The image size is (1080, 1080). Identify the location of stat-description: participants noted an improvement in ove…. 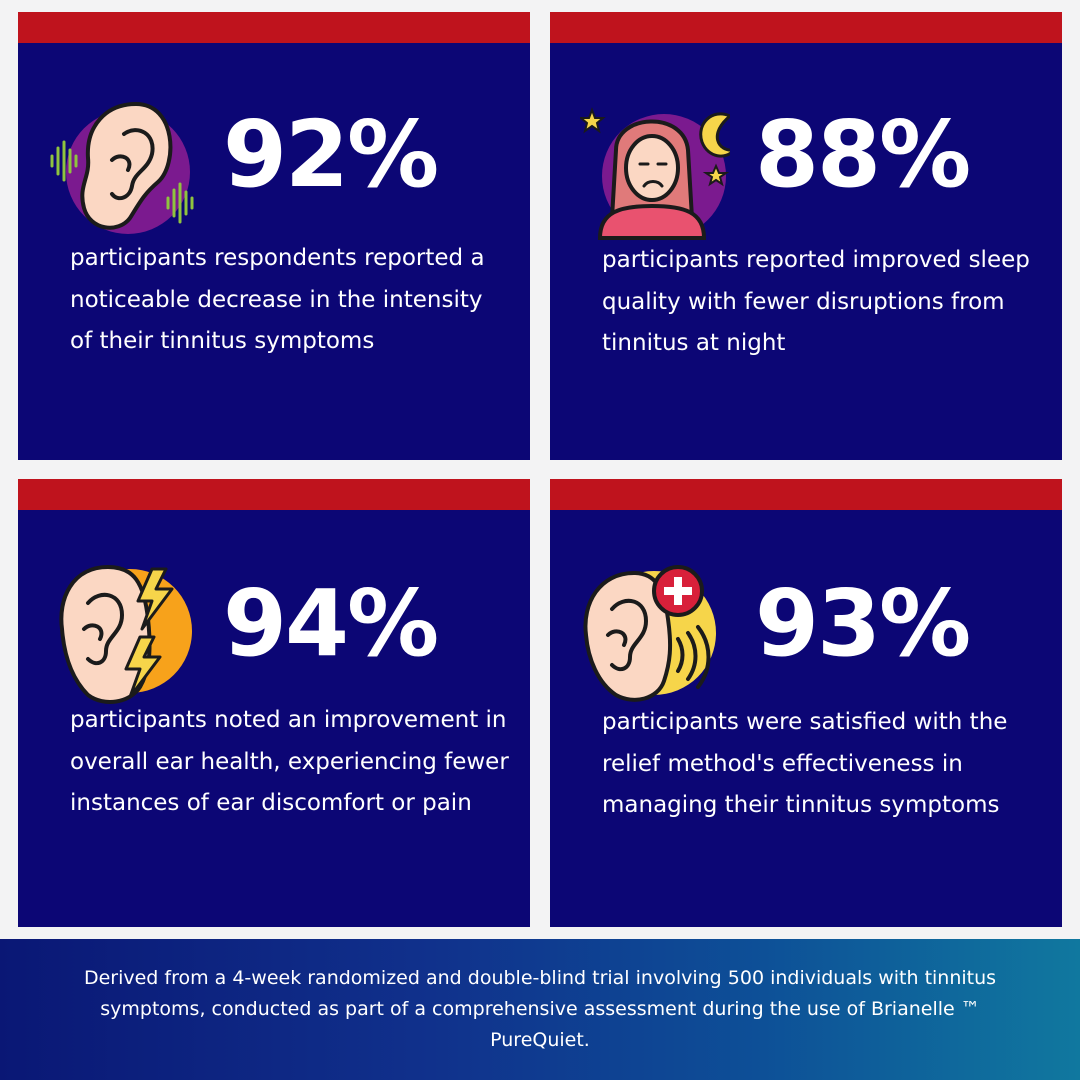
(289, 761).